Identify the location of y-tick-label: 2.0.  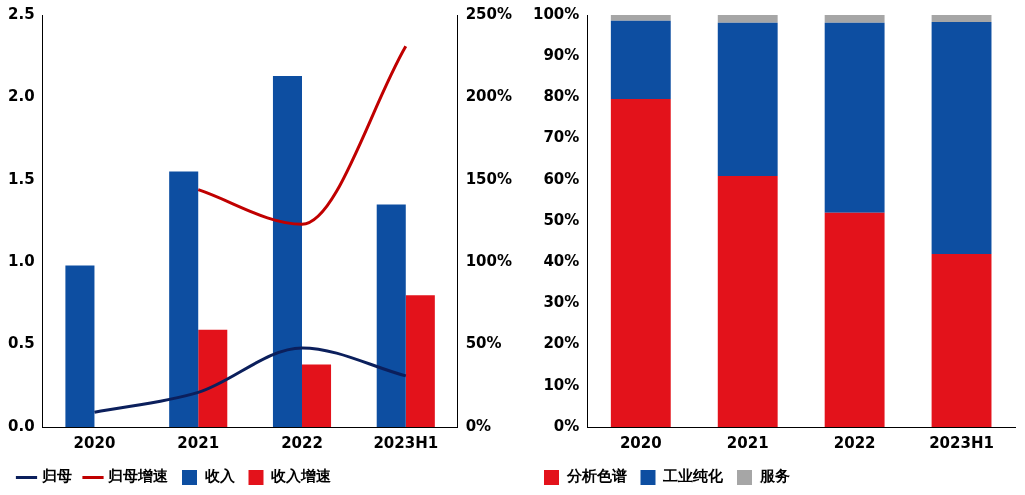
(21, 96).